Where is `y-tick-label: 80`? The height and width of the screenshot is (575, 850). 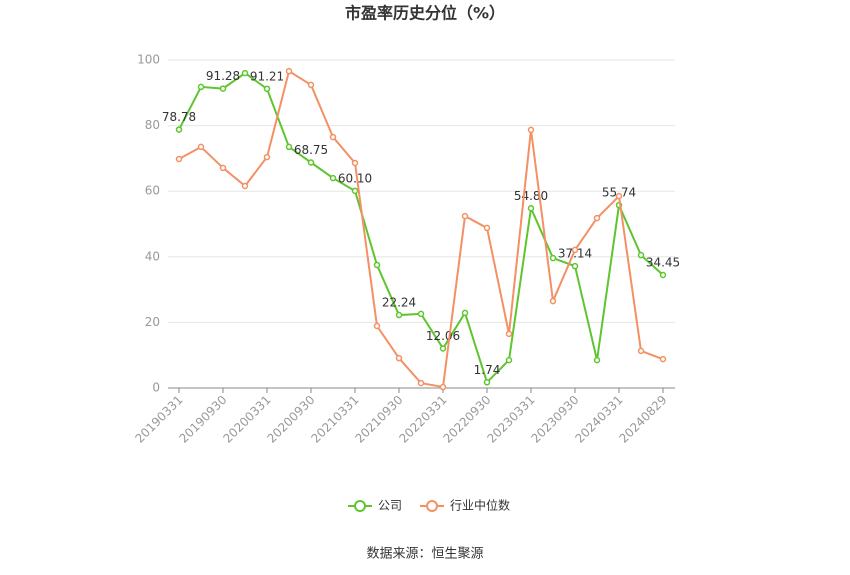
y-tick-label: 80 is located at coordinates (152, 125).